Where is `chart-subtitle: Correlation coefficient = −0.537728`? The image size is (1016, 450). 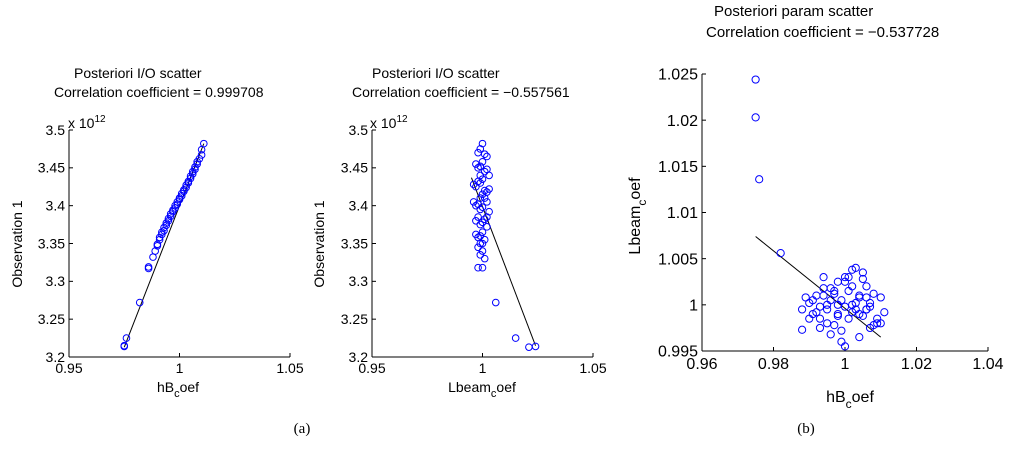 chart-subtitle: Correlation coefficient = −0.537728 is located at coordinates (822, 32).